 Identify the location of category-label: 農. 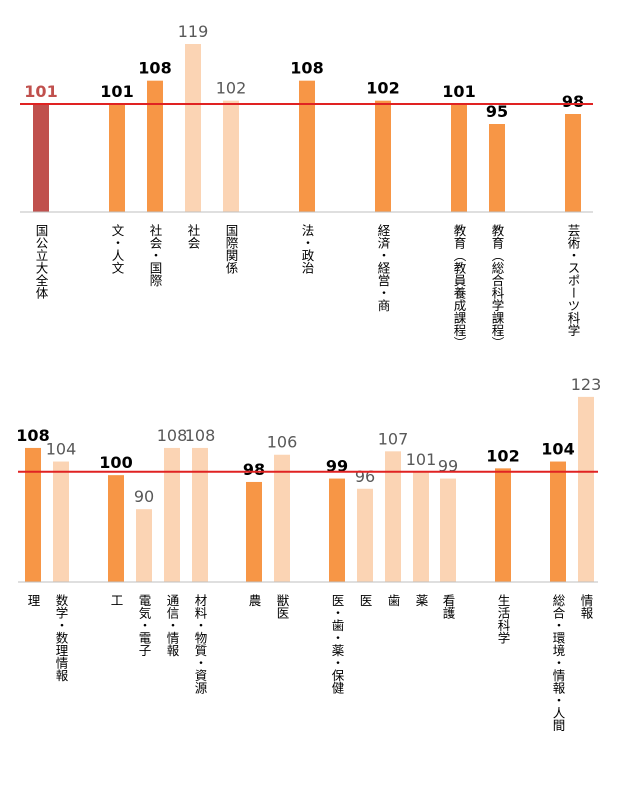
(254, 600).